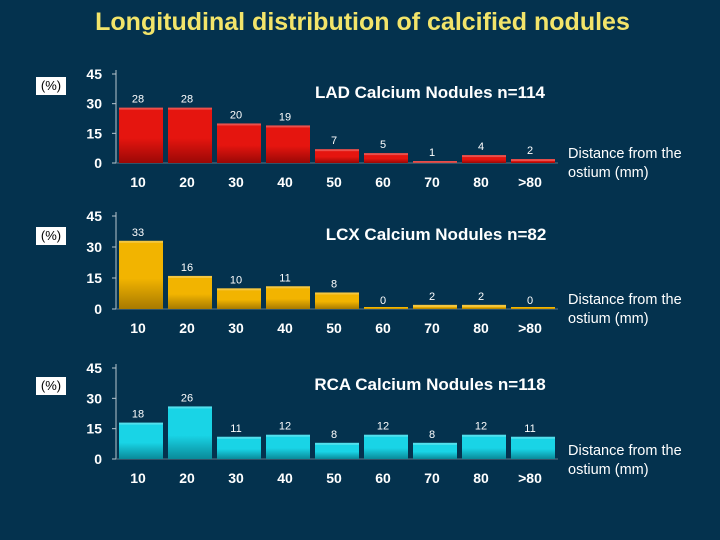  I want to click on x-tick-label-lad: >80, so click(530, 182).